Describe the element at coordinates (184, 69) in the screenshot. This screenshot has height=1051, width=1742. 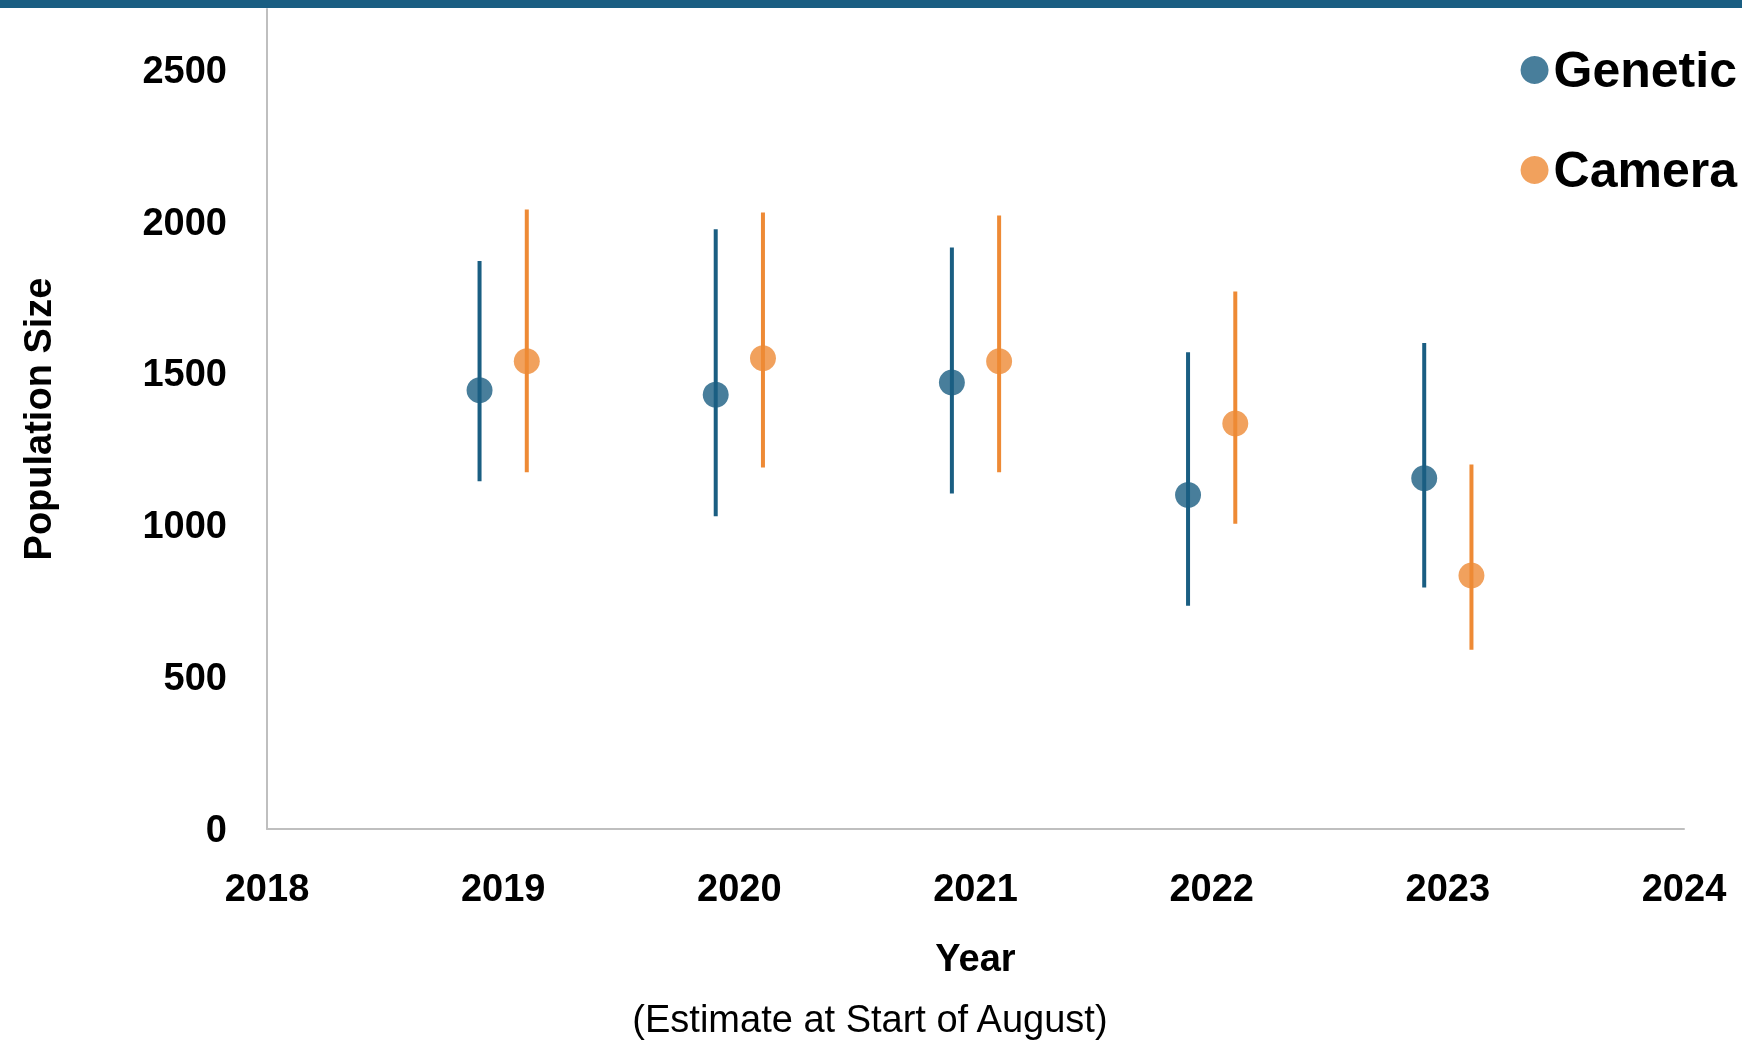
I see `y-tick-label: 2500` at that location.